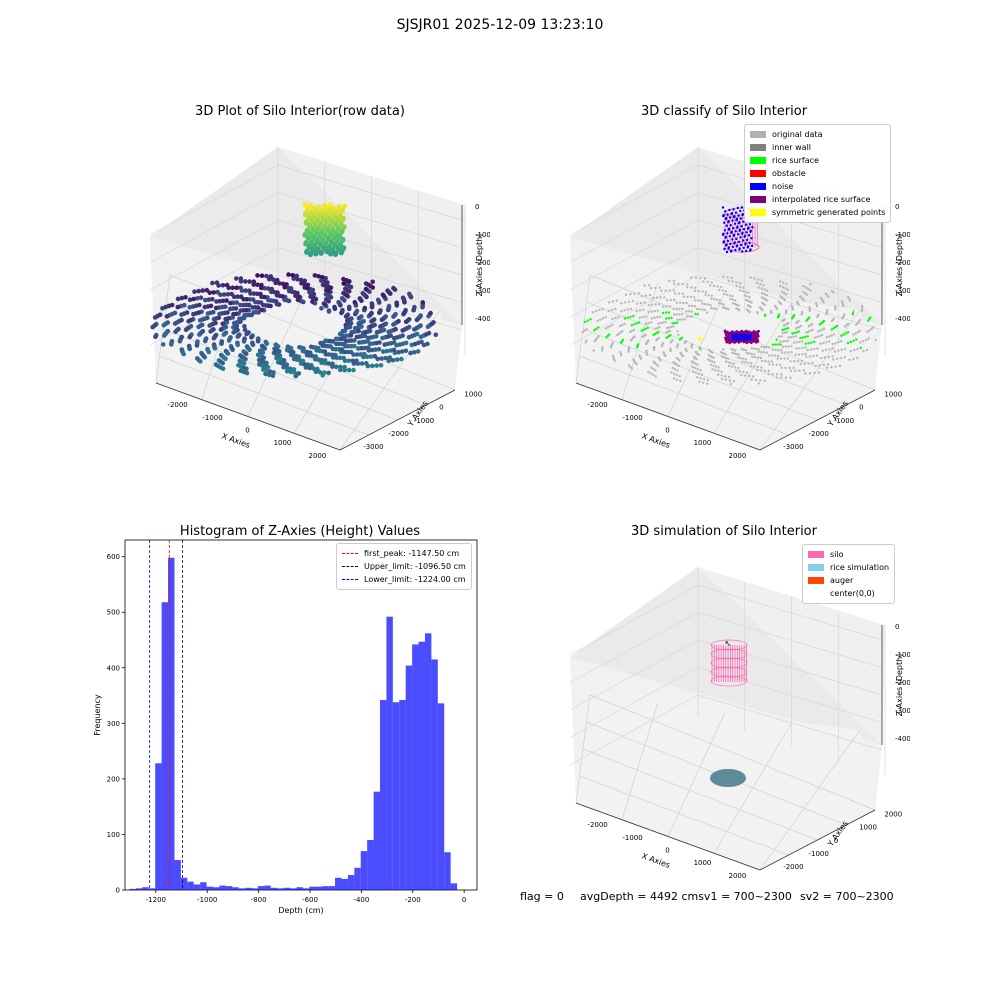  Describe the element at coordinates (632, 418) in the screenshot. I see `classify-x-tick-label: -1000` at that location.